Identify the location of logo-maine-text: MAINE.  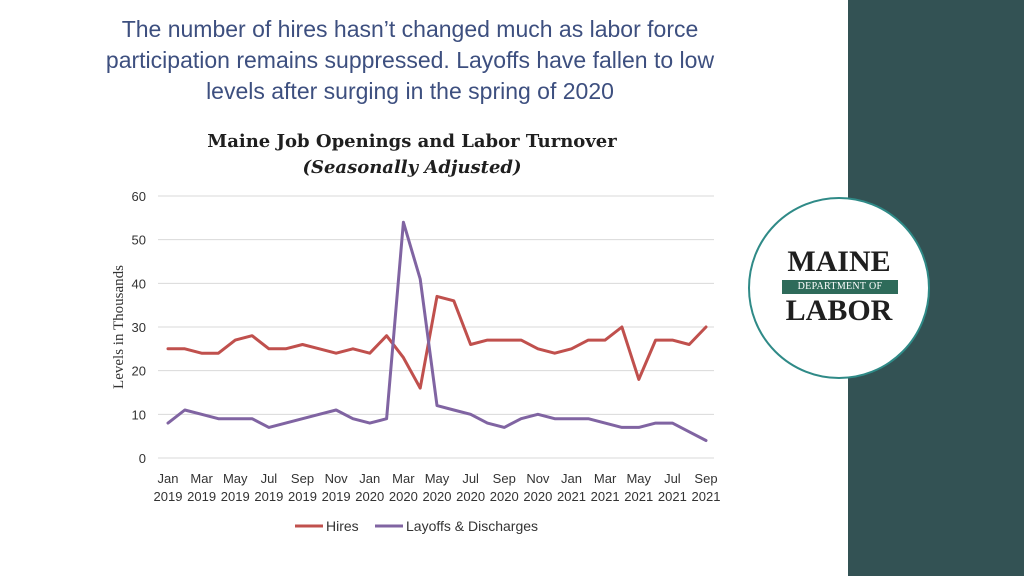
(839, 261).